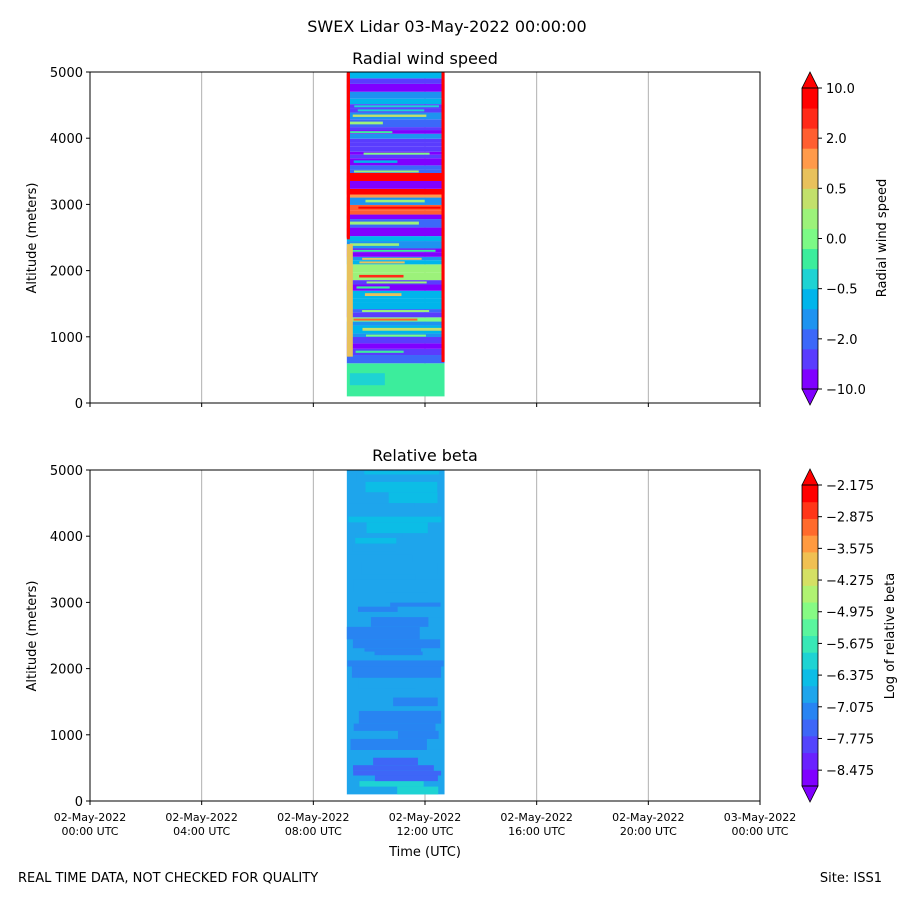 The height and width of the screenshot is (900, 900). I want to click on colorbar-tick-label: −2.875, so click(850, 518).